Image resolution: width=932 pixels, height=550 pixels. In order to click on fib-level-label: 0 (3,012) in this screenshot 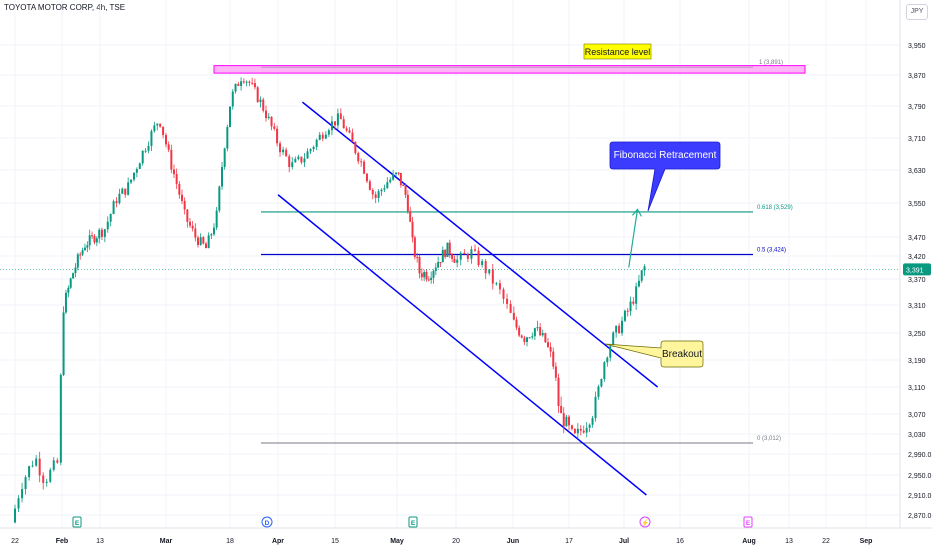, I will do `click(769, 439)`.